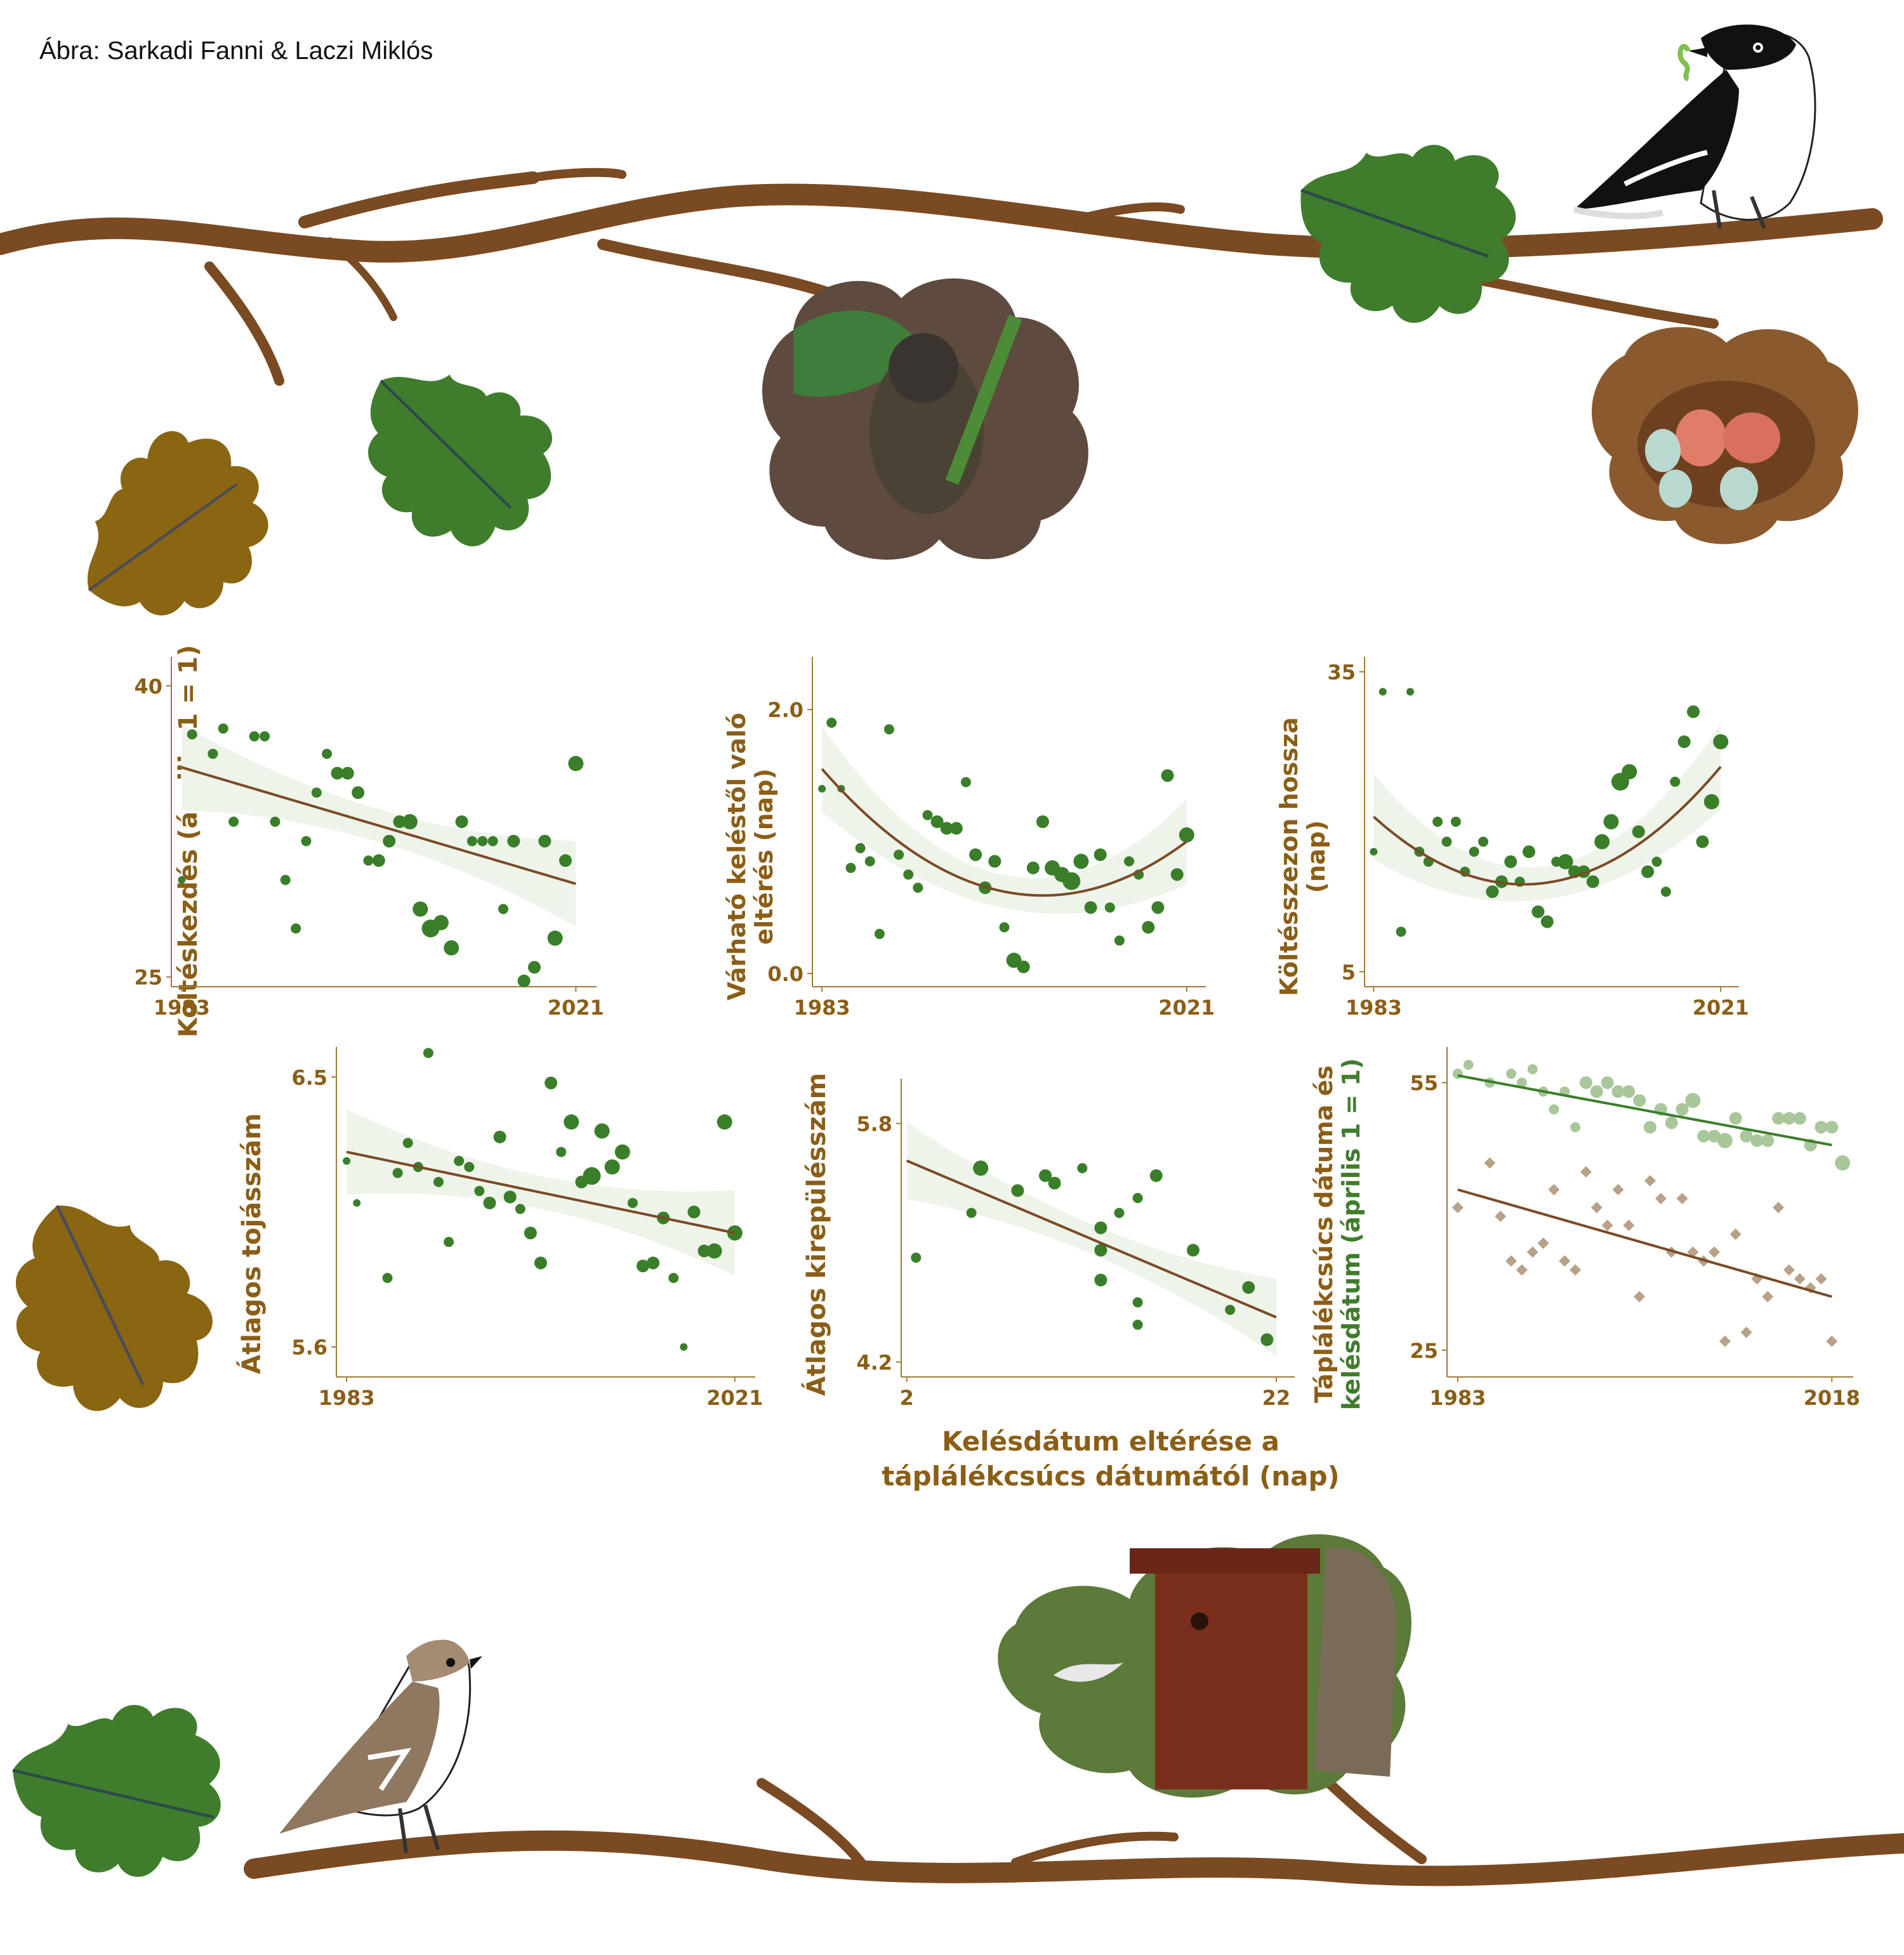 This screenshot has height=1955, width=1904. Describe the element at coordinates (1110, 1442) in the screenshot. I see `x-axis-label-line: Kelésdátum eltérése a` at that location.